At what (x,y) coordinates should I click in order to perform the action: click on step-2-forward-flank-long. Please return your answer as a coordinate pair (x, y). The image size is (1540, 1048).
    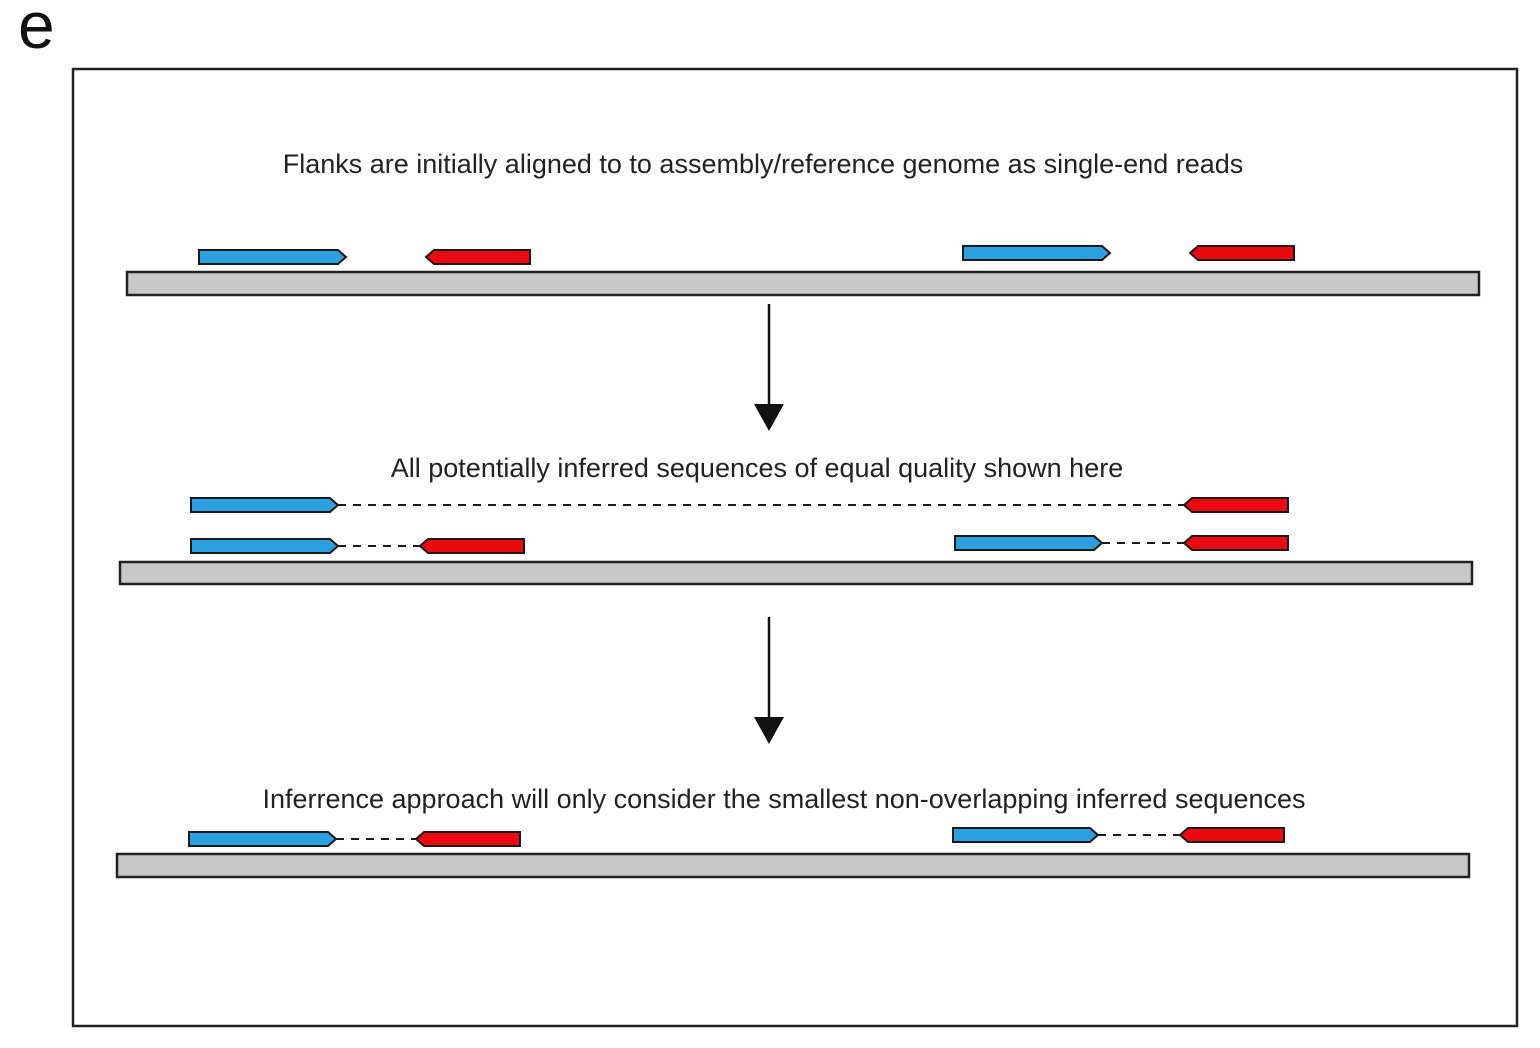
    Looking at the image, I should click on (265, 505).